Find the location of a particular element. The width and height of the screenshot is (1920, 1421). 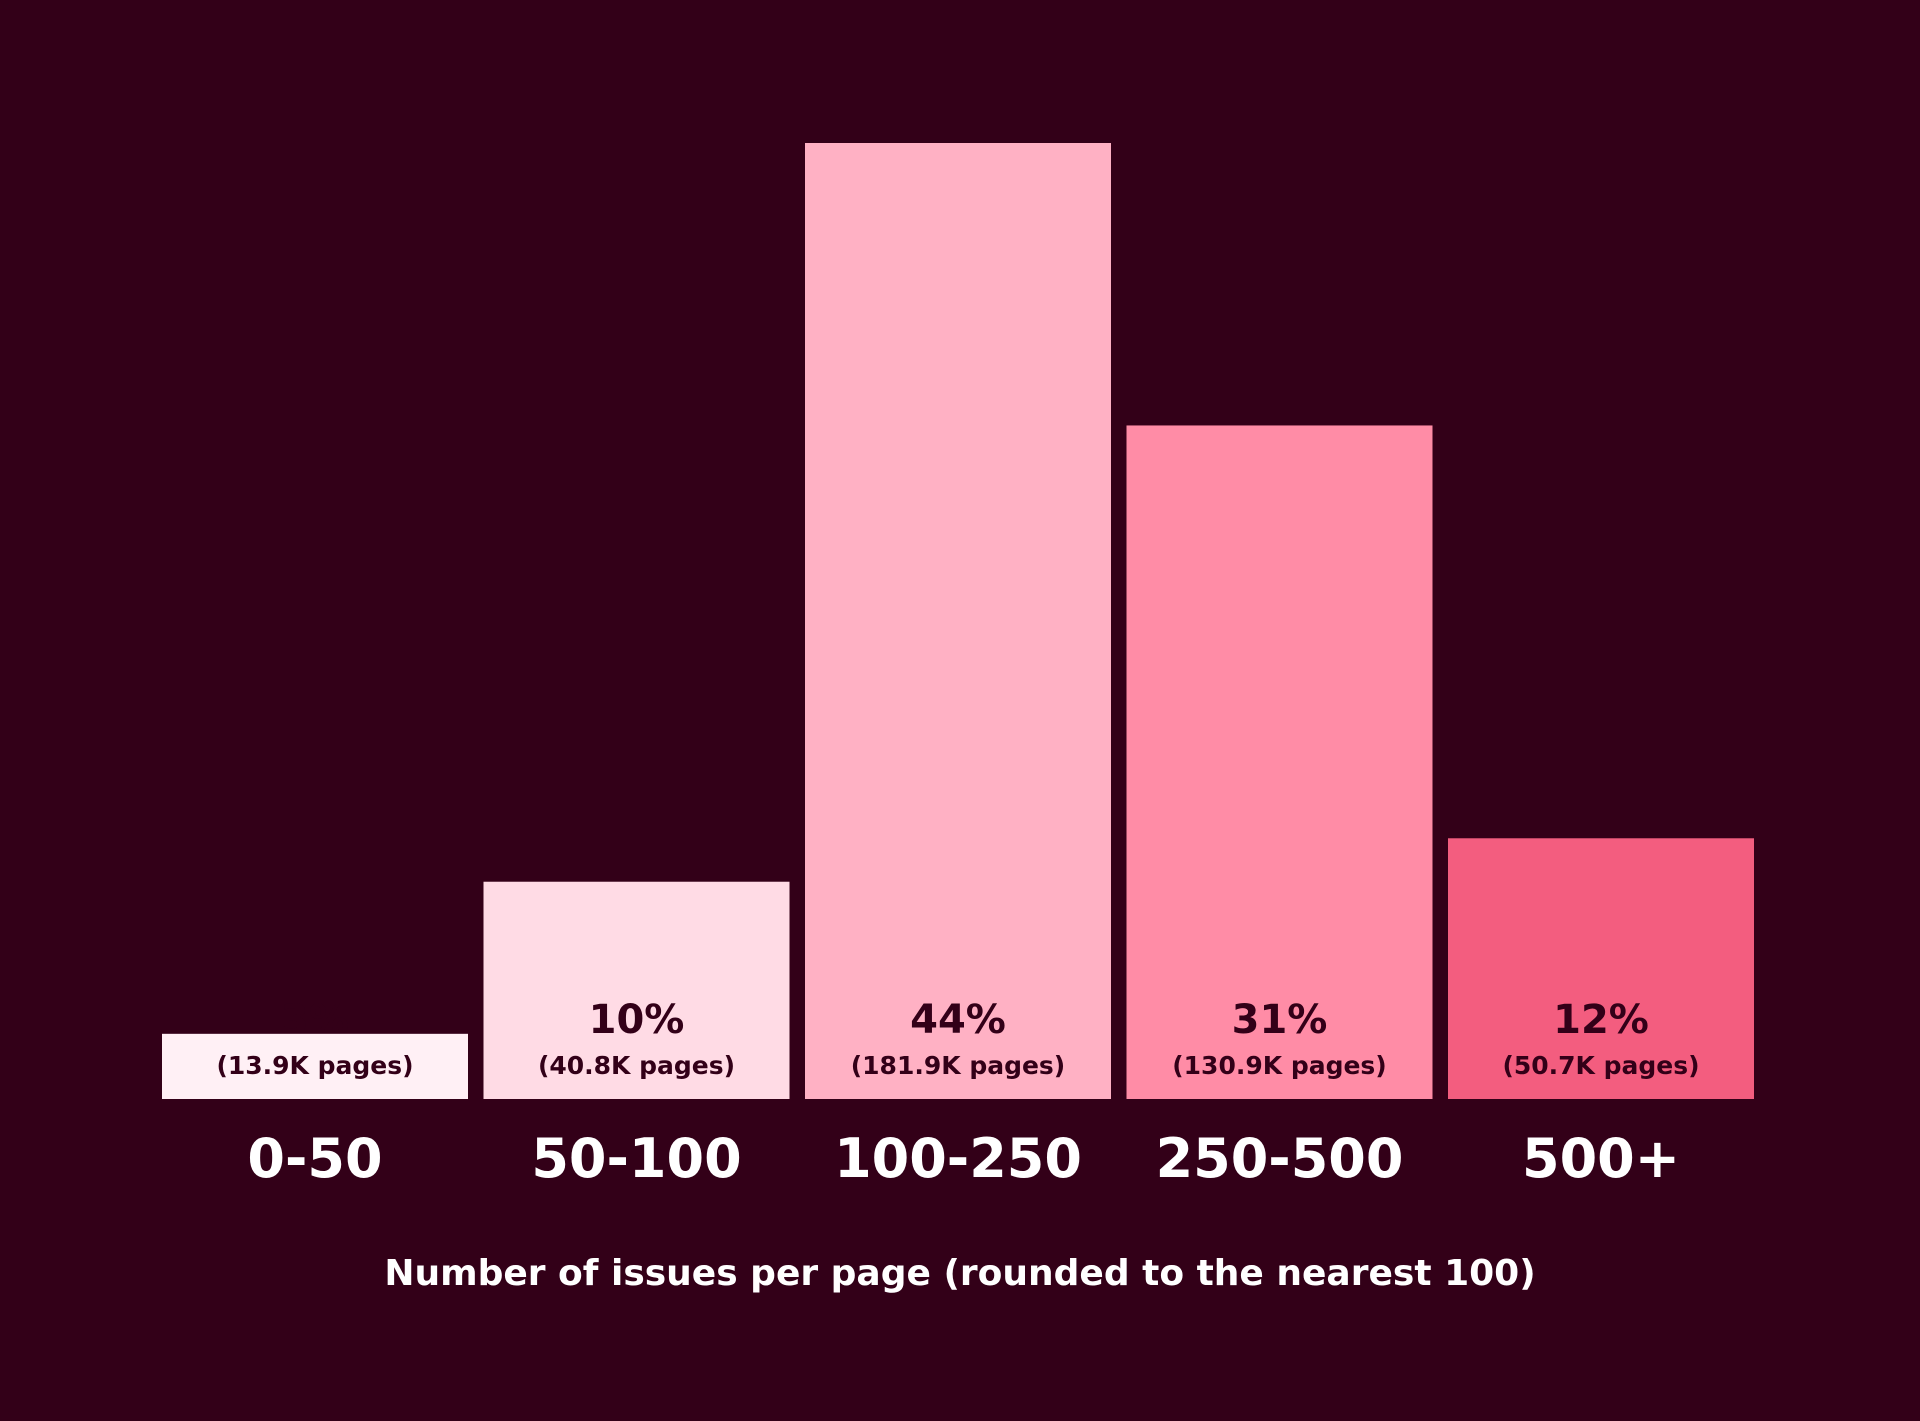

bar-value-label: 31% is located at coordinates (1280, 1020).